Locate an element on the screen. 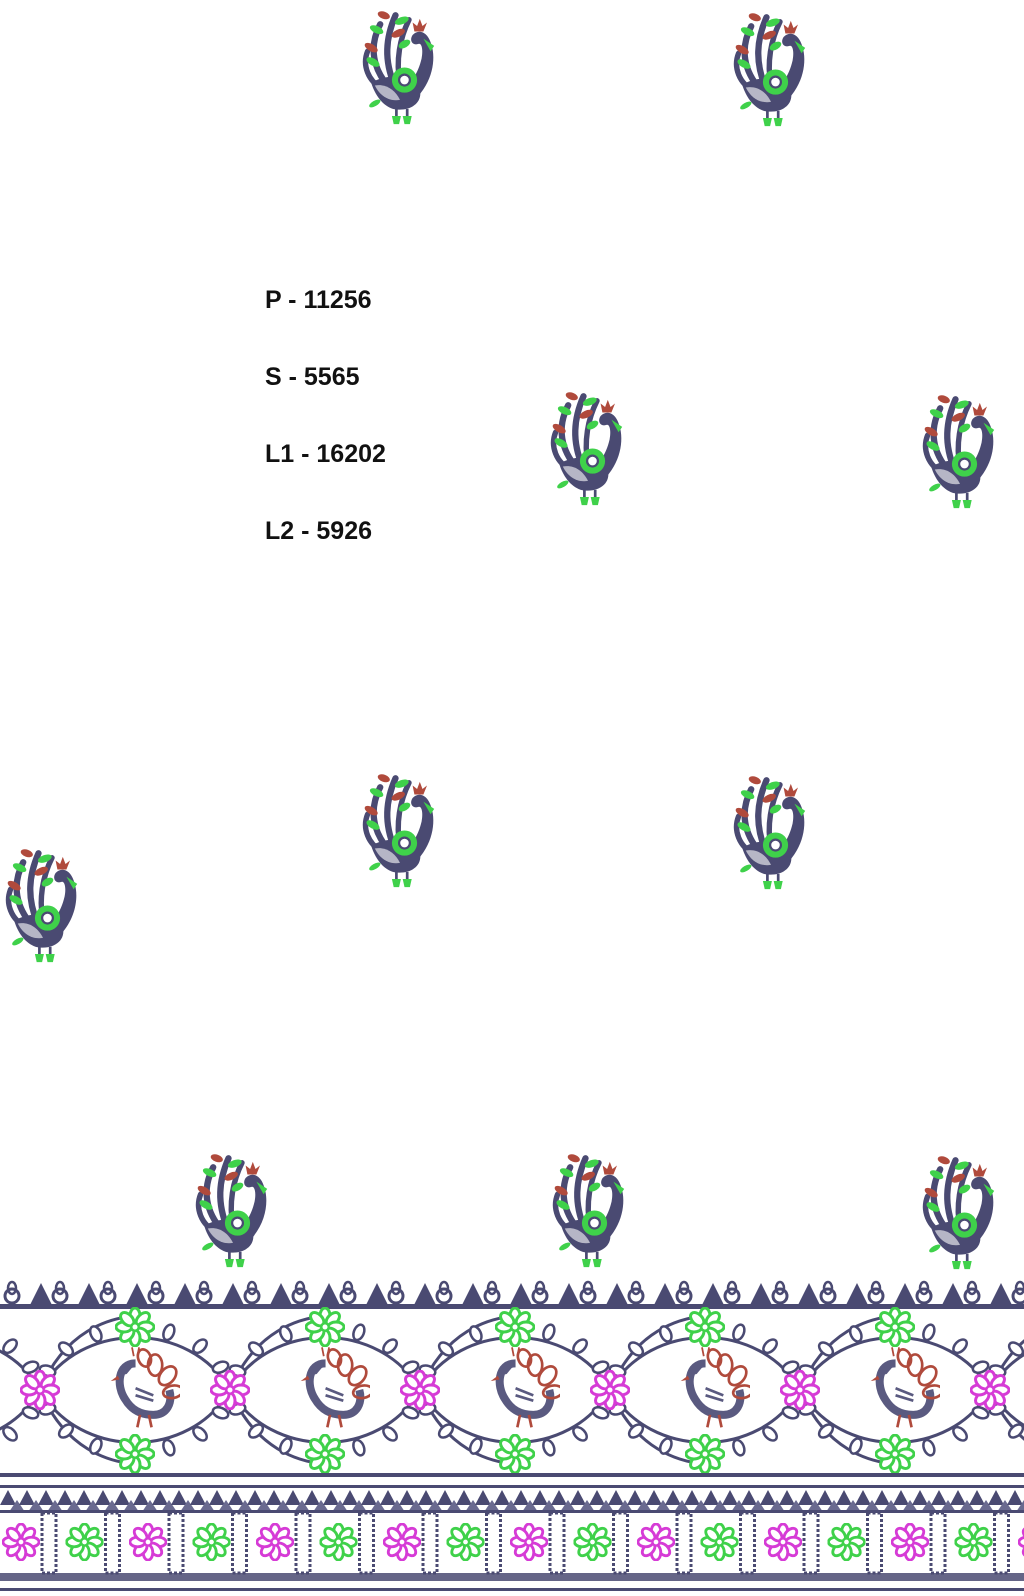 The width and height of the screenshot is (1024, 1596). stitch-count-s: S - 5565 is located at coordinates (312, 377).